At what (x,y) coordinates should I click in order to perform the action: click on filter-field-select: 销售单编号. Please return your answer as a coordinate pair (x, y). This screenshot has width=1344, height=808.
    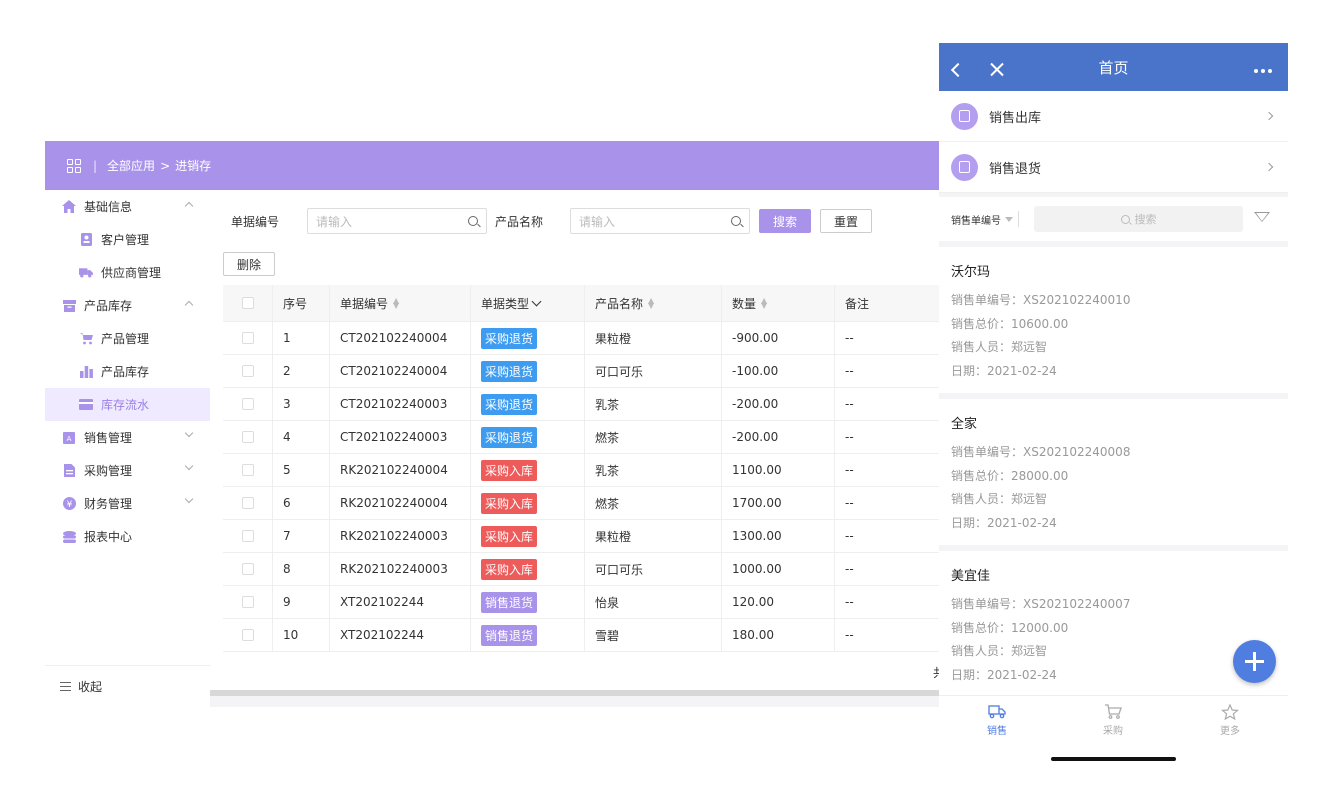
    Looking at the image, I should click on (976, 221).